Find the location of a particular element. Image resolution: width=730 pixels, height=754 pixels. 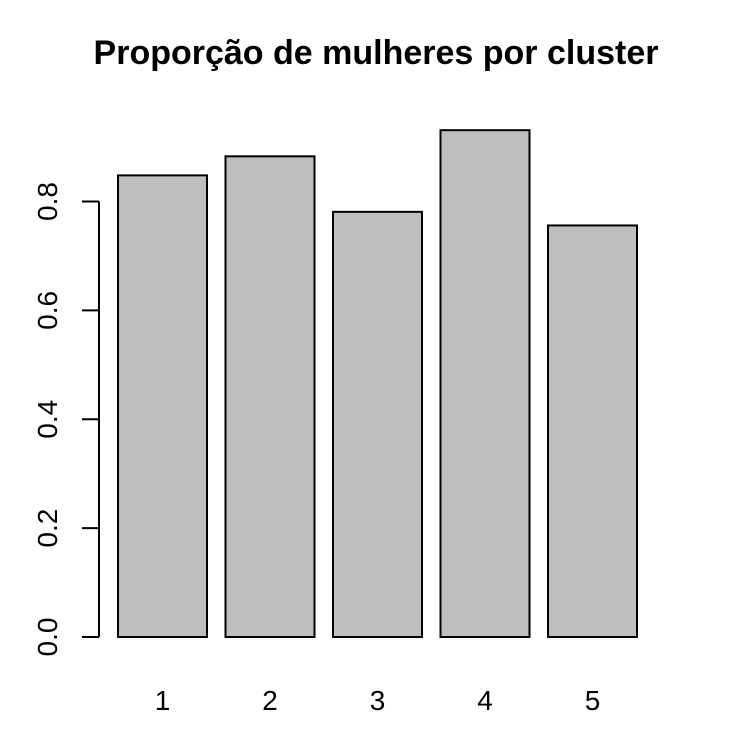

y-tick-label: 0.4 is located at coordinates (47, 419).